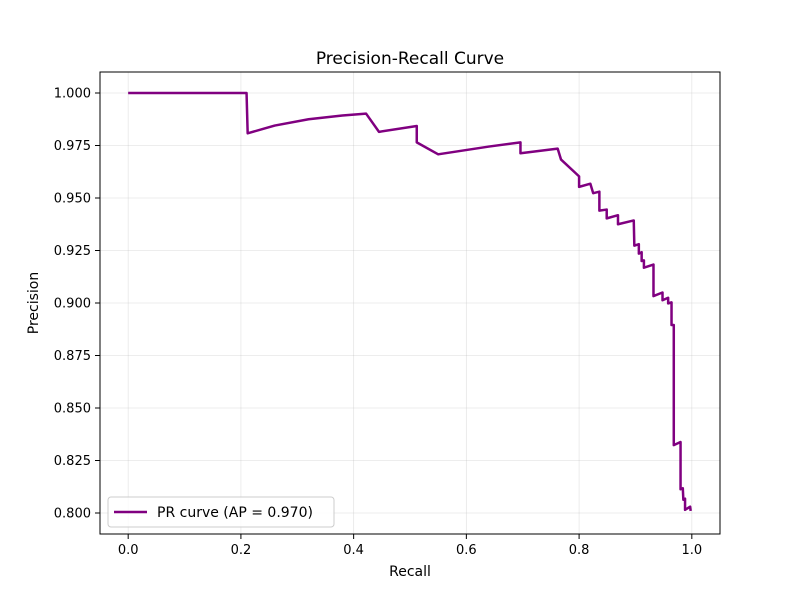 Image resolution: width=800 pixels, height=604 pixels. Describe the element at coordinates (235, 513) in the screenshot. I see `legend-label: PR curve (AP = 0.970)` at that location.